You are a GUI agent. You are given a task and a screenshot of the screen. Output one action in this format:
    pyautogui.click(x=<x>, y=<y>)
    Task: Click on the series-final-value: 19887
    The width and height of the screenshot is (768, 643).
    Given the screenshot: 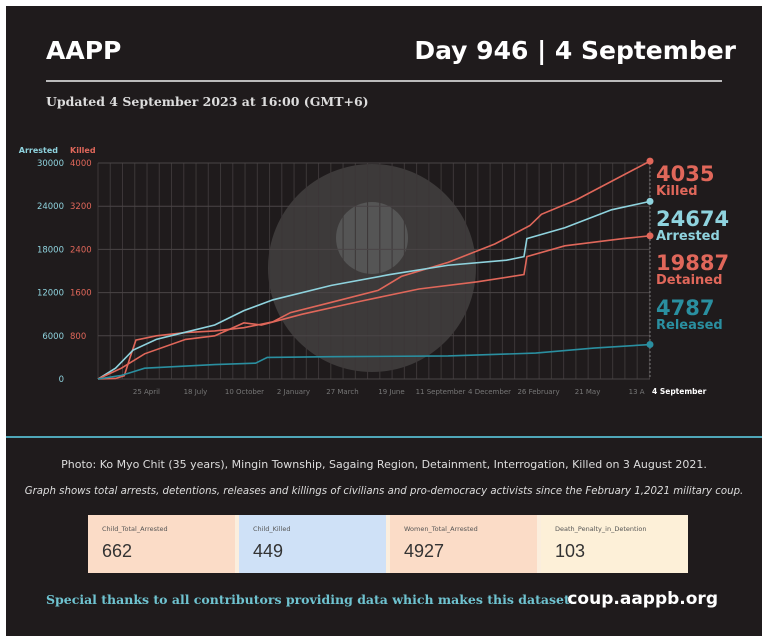 What is the action you would take?
    pyautogui.click(x=692, y=263)
    